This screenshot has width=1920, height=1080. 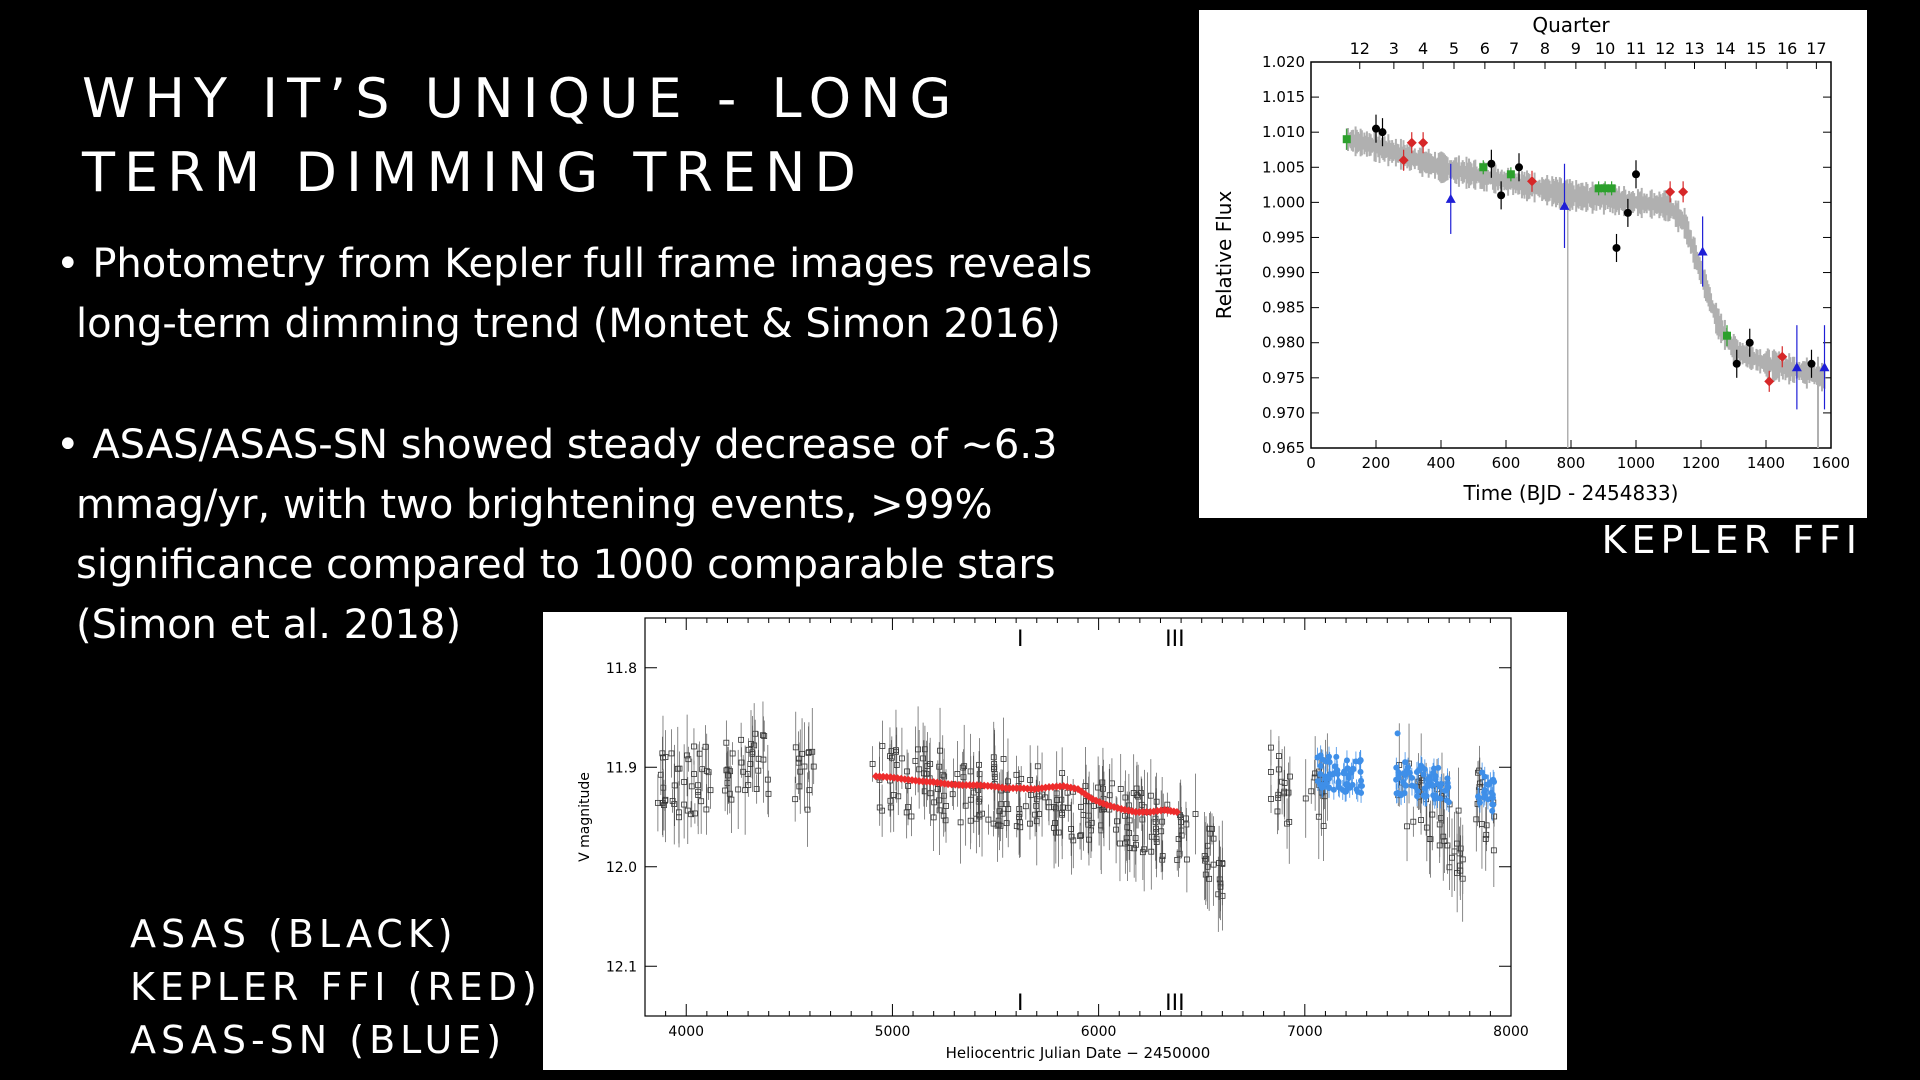 What do you see at coordinates (1787, 48) in the screenshot?
I see `kepler-quarter-tick-label: 16` at bounding box center [1787, 48].